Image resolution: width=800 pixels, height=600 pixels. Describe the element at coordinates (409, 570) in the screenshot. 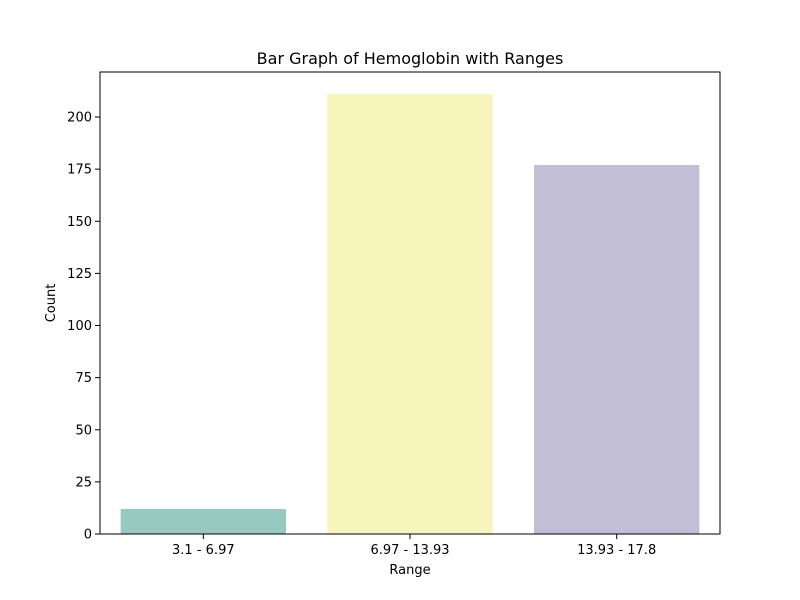

I see `x-axis-label: Range` at that location.